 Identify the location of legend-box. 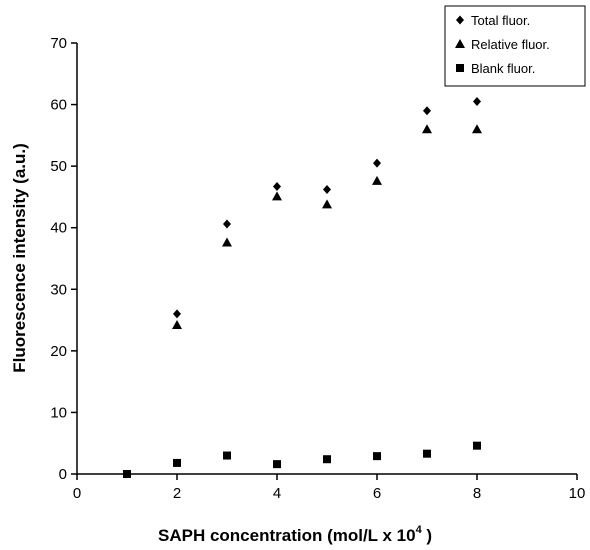
(515, 46).